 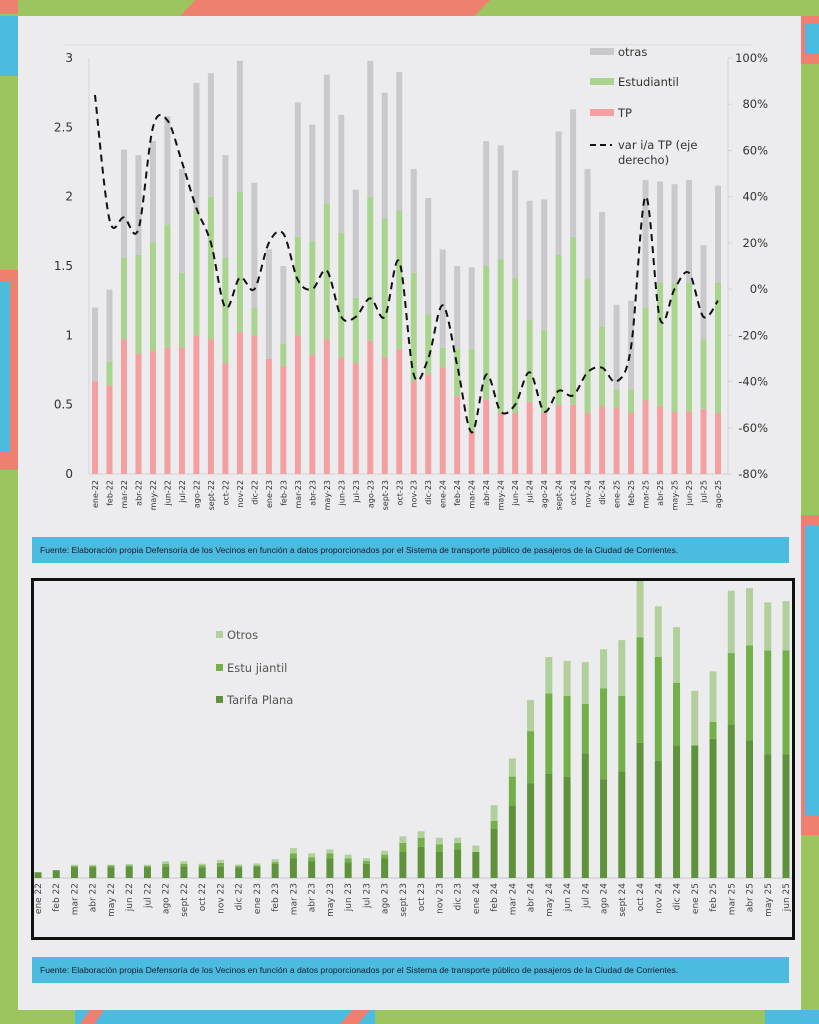 What do you see at coordinates (276, 897) in the screenshot?
I see `x-tick-label: feb 23` at bounding box center [276, 897].